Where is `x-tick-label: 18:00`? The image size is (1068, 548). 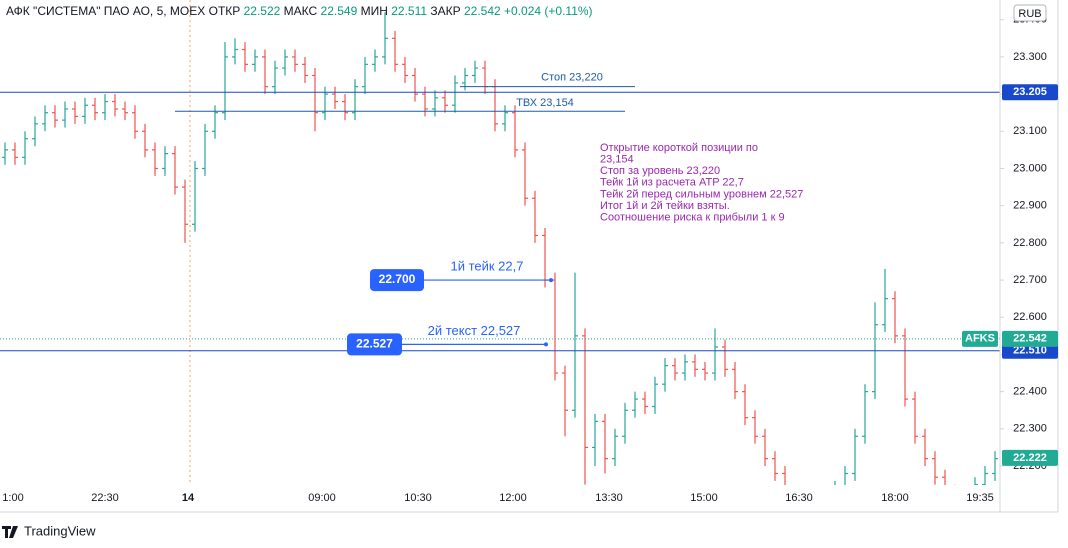
x-tick-label: 18:00 is located at coordinates (895, 498).